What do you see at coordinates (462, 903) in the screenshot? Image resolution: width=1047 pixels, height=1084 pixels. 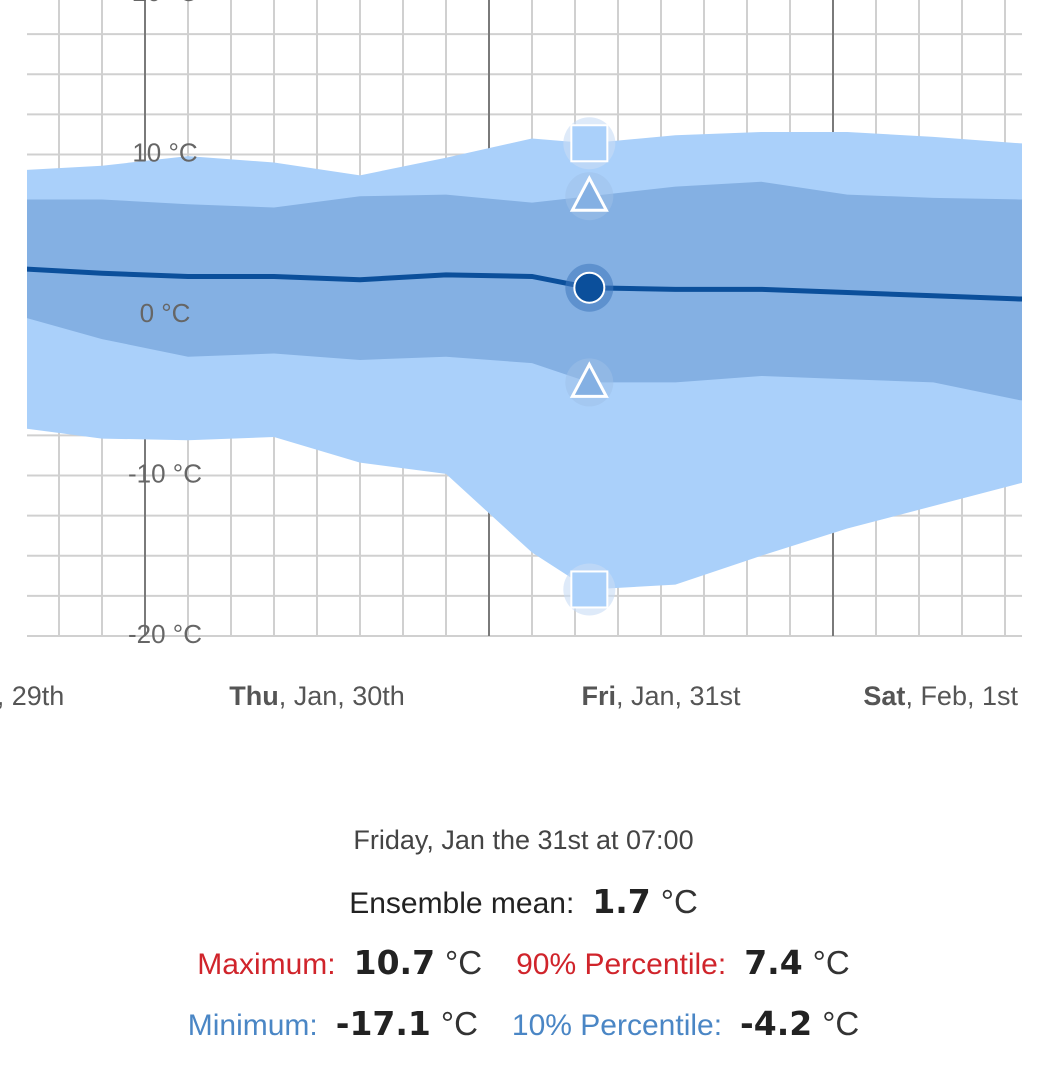 I see `mean-label: Ensemble mean:` at bounding box center [462, 903].